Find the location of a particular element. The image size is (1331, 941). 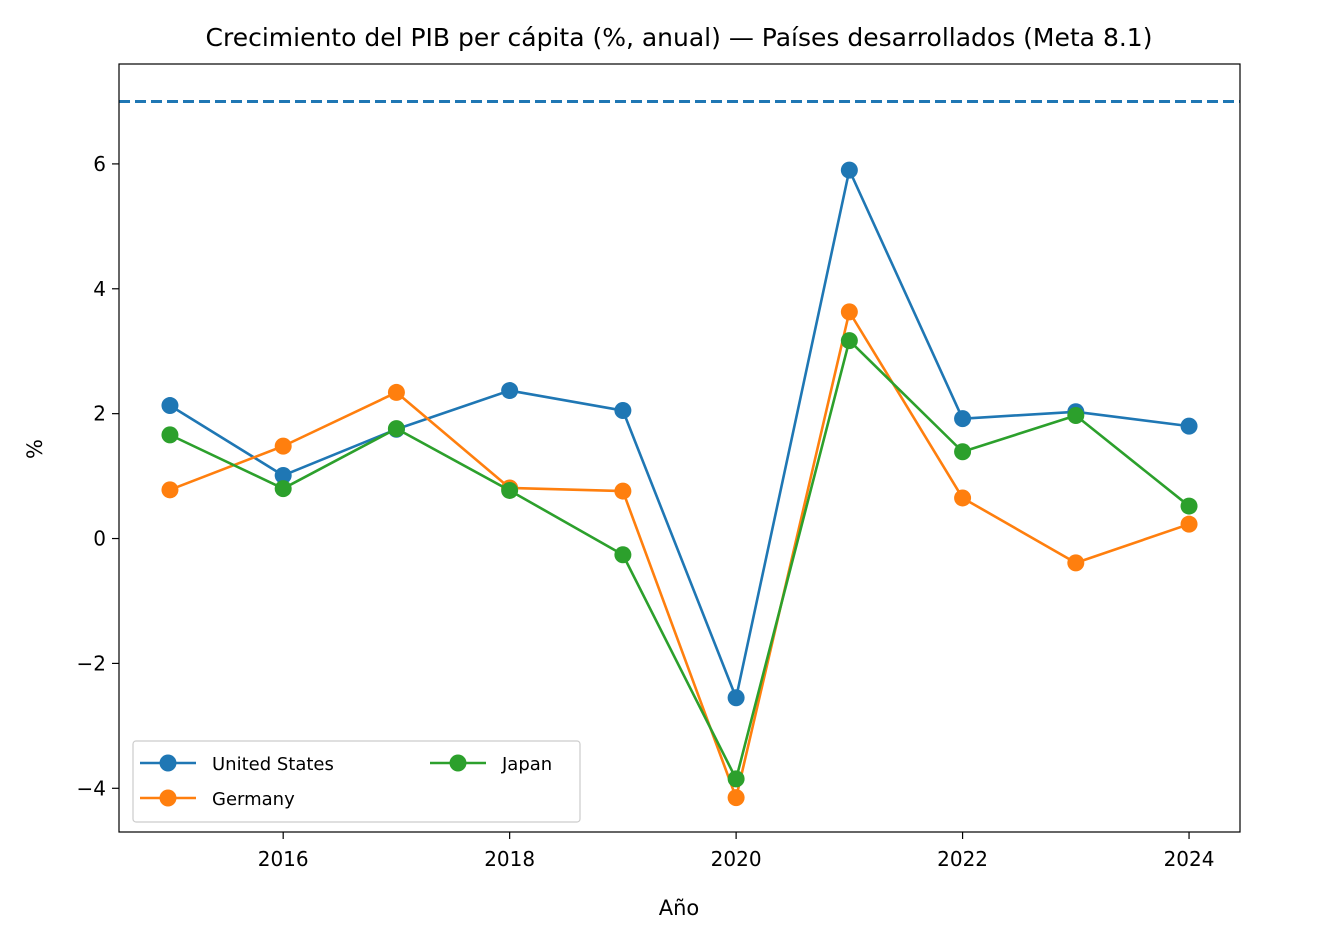

legend: United States Germany Japan is located at coordinates (356, 781).